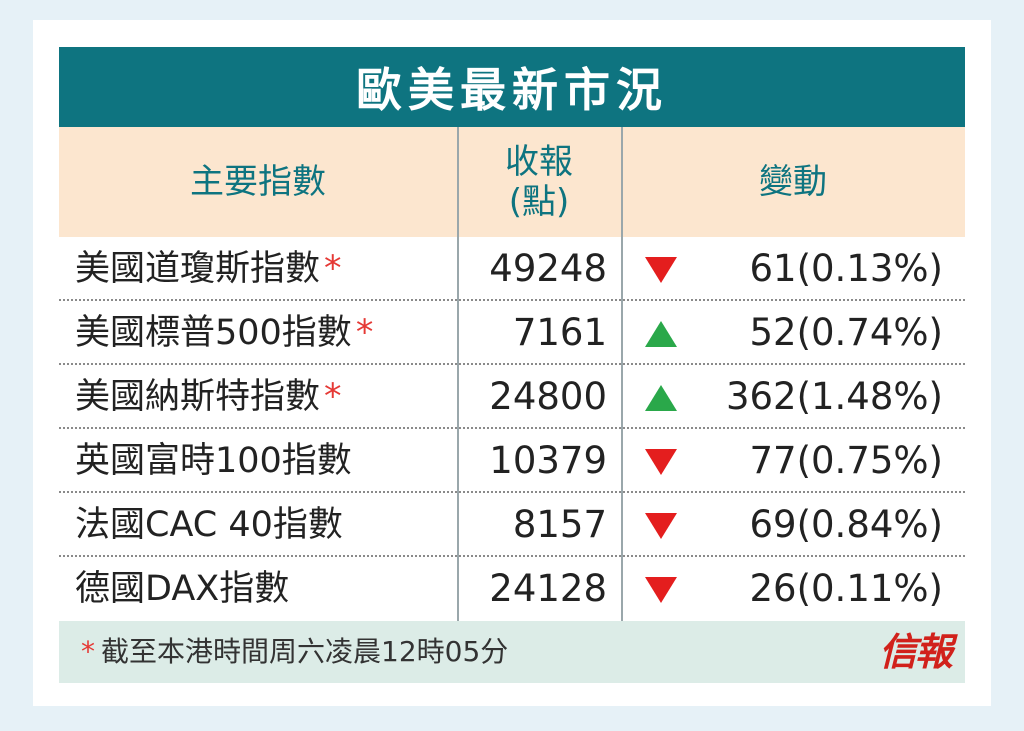 Image resolution: width=1024 pixels, height=731 pixels. What do you see at coordinates (213, 461) in the screenshot?
I see `index-name: 英國富時100指數` at bounding box center [213, 461].